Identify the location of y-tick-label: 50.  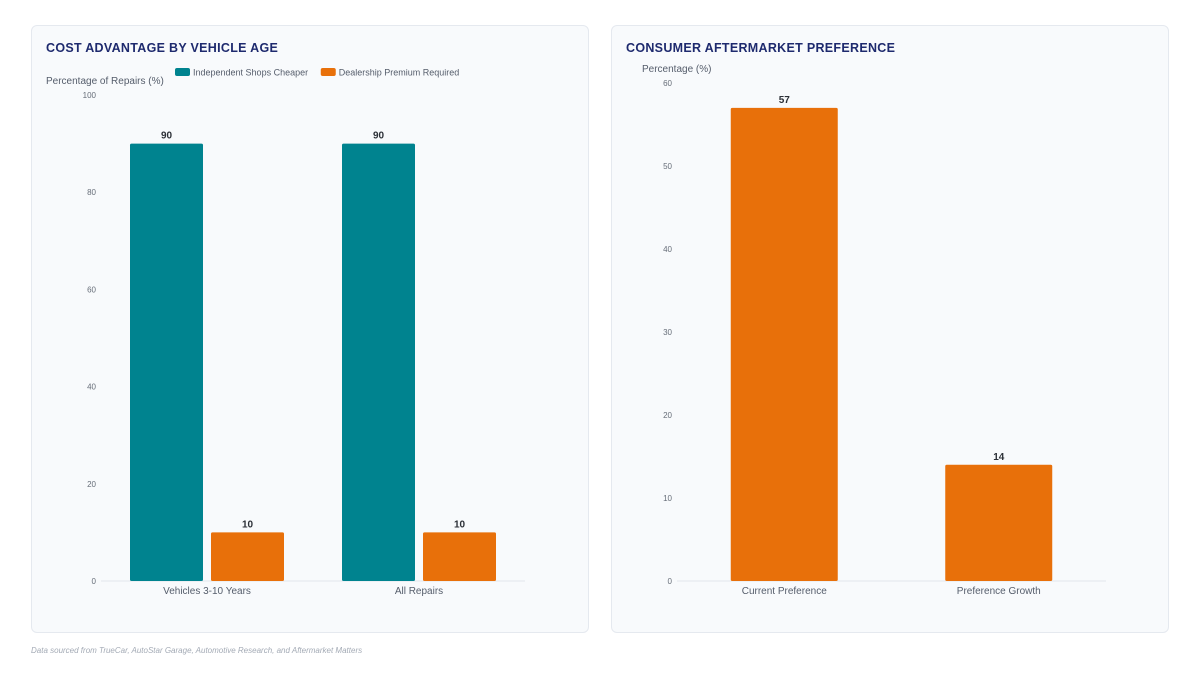
(667, 166).